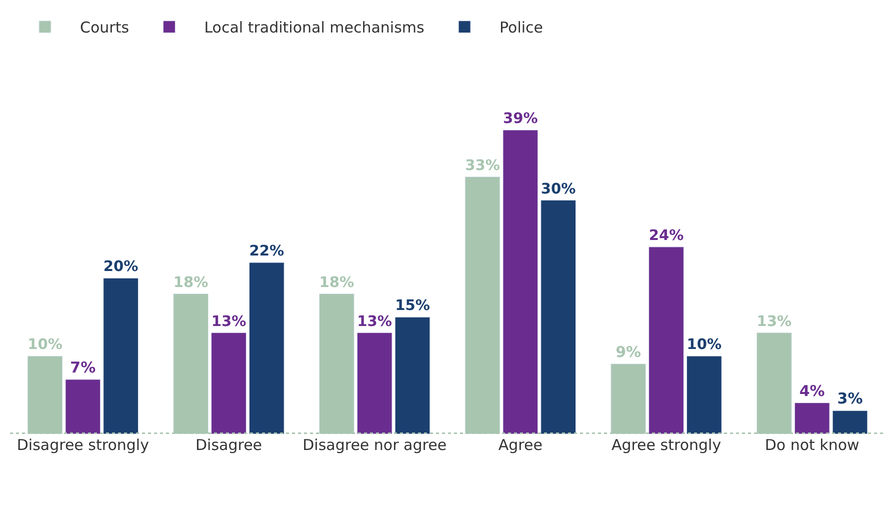  What do you see at coordinates (629, 351) in the screenshot?
I see `data-label: 9%` at bounding box center [629, 351].